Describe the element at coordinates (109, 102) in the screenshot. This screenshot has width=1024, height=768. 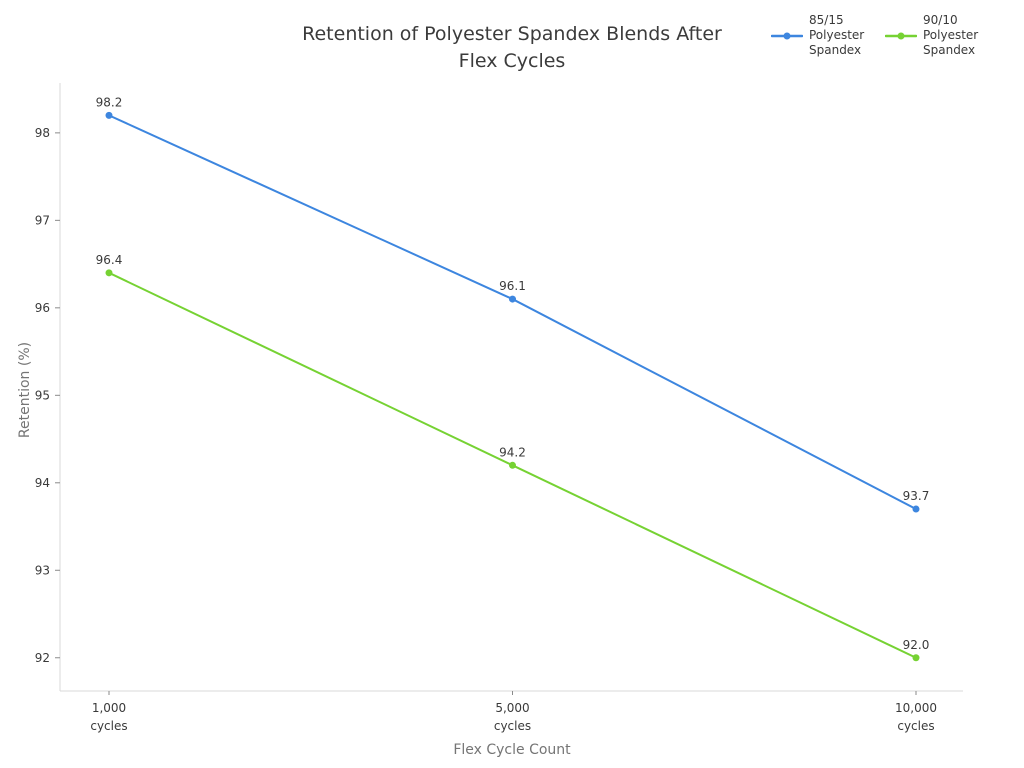
I see `data-point-label: 98.2` at that location.